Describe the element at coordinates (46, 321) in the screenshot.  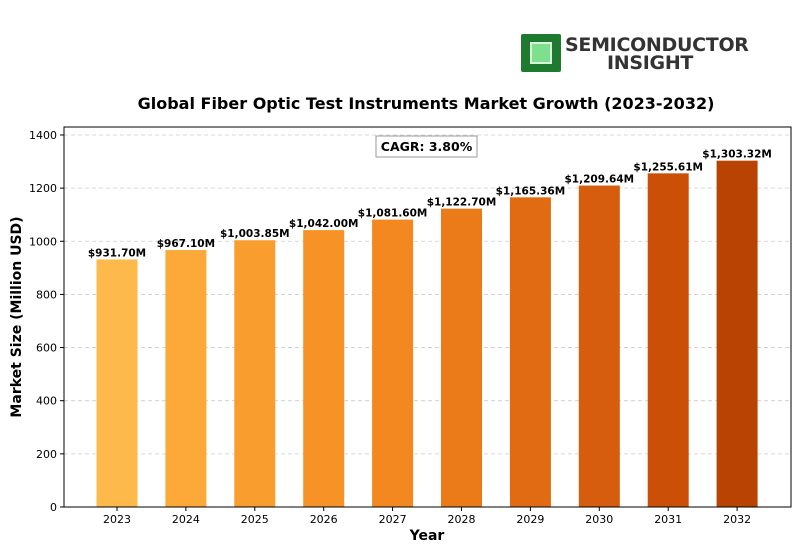
I see `y-axis-ticks: 0 200 400 600 800 1000 1200 1400` at that location.